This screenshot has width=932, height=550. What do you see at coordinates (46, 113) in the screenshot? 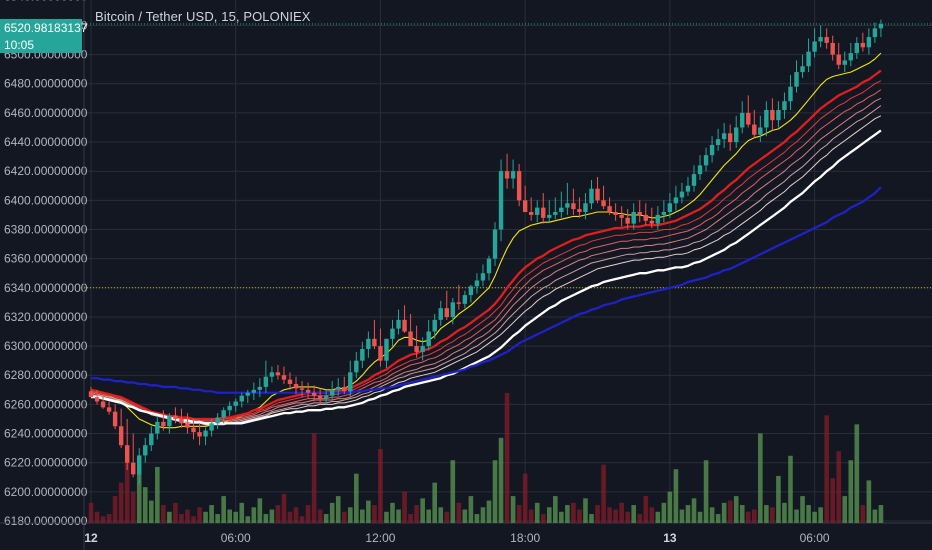
I see `y-axis-tick-label: 6460.00000000` at bounding box center [46, 113].